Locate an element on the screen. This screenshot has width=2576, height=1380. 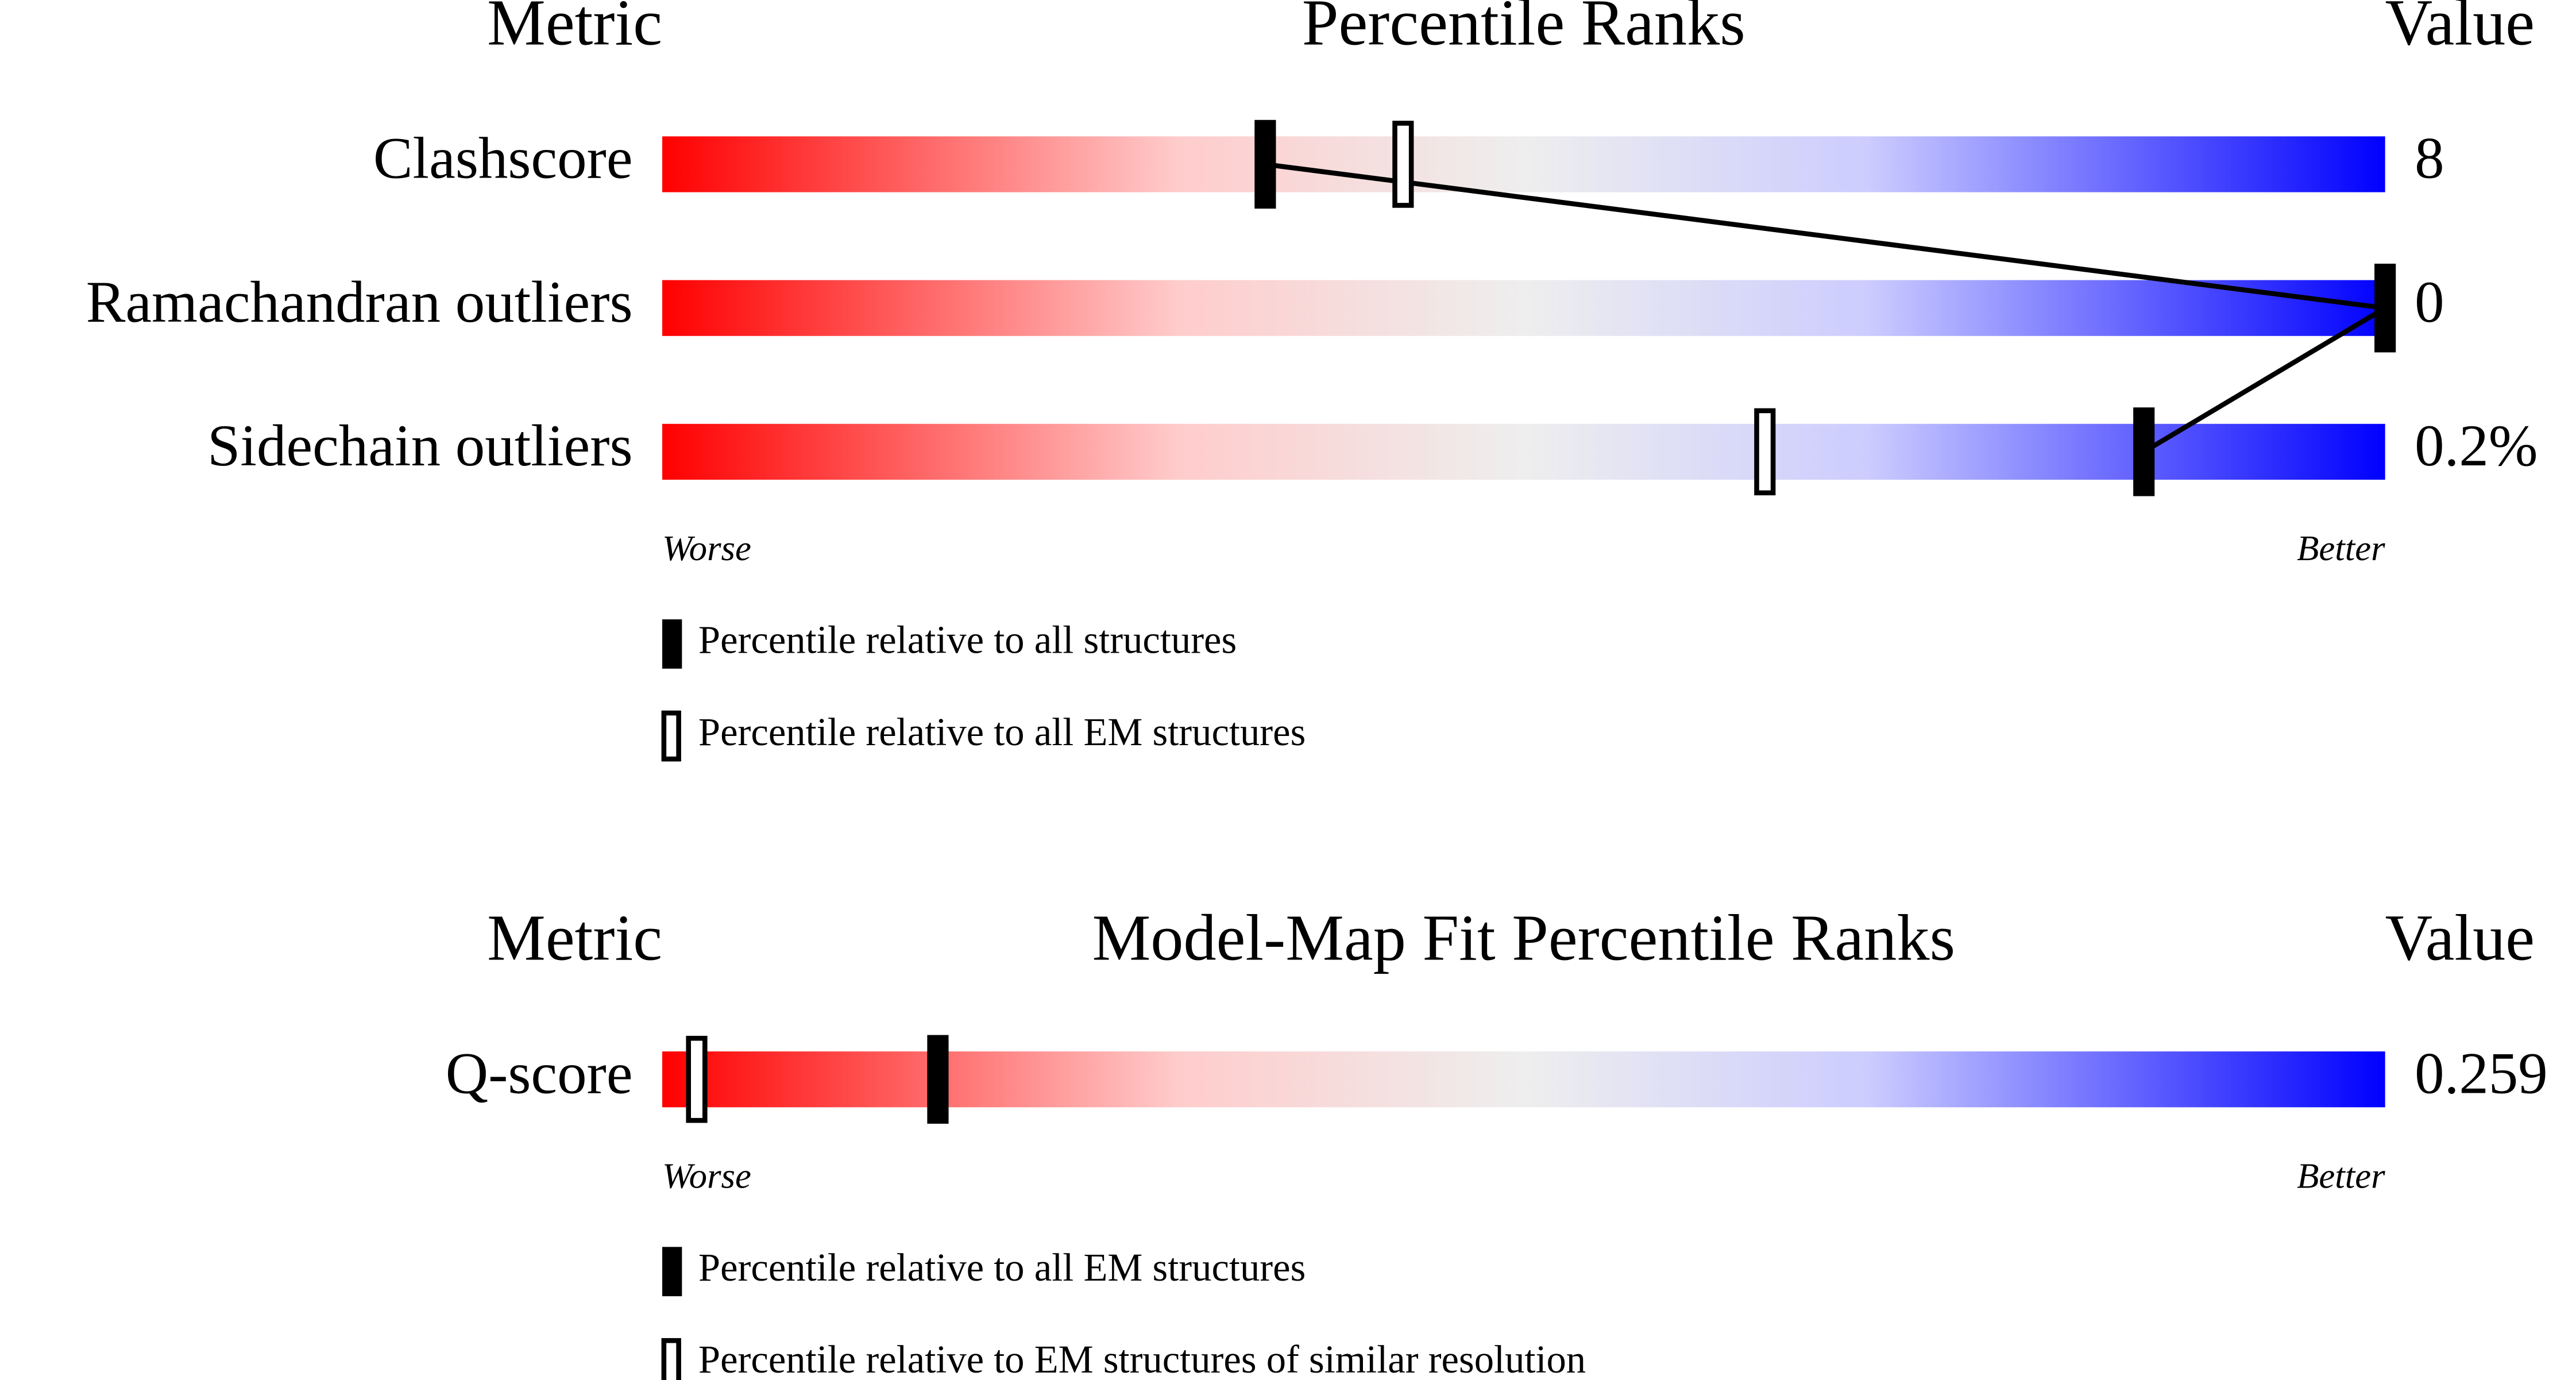
metric-label: Q-score is located at coordinates (539, 1073).